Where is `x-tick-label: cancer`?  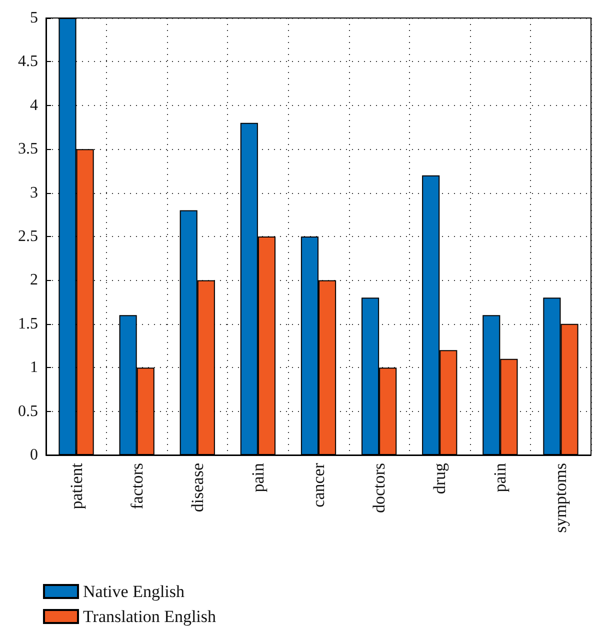
x-tick-label: cancer is located at coordinates (318, 485).